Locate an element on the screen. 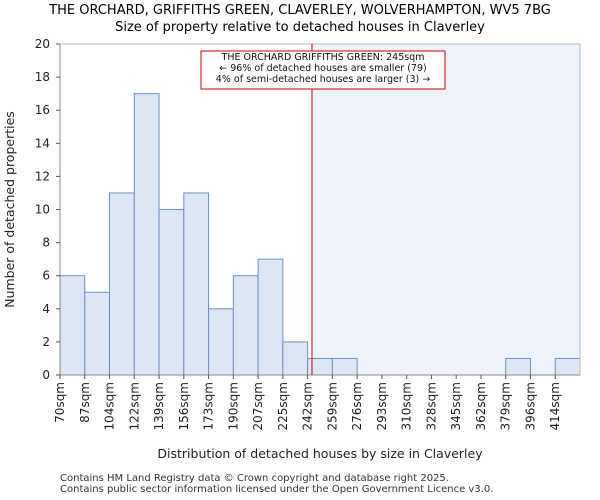  y-axis-label: Number of detached properties is located at coordinates (9, 209).